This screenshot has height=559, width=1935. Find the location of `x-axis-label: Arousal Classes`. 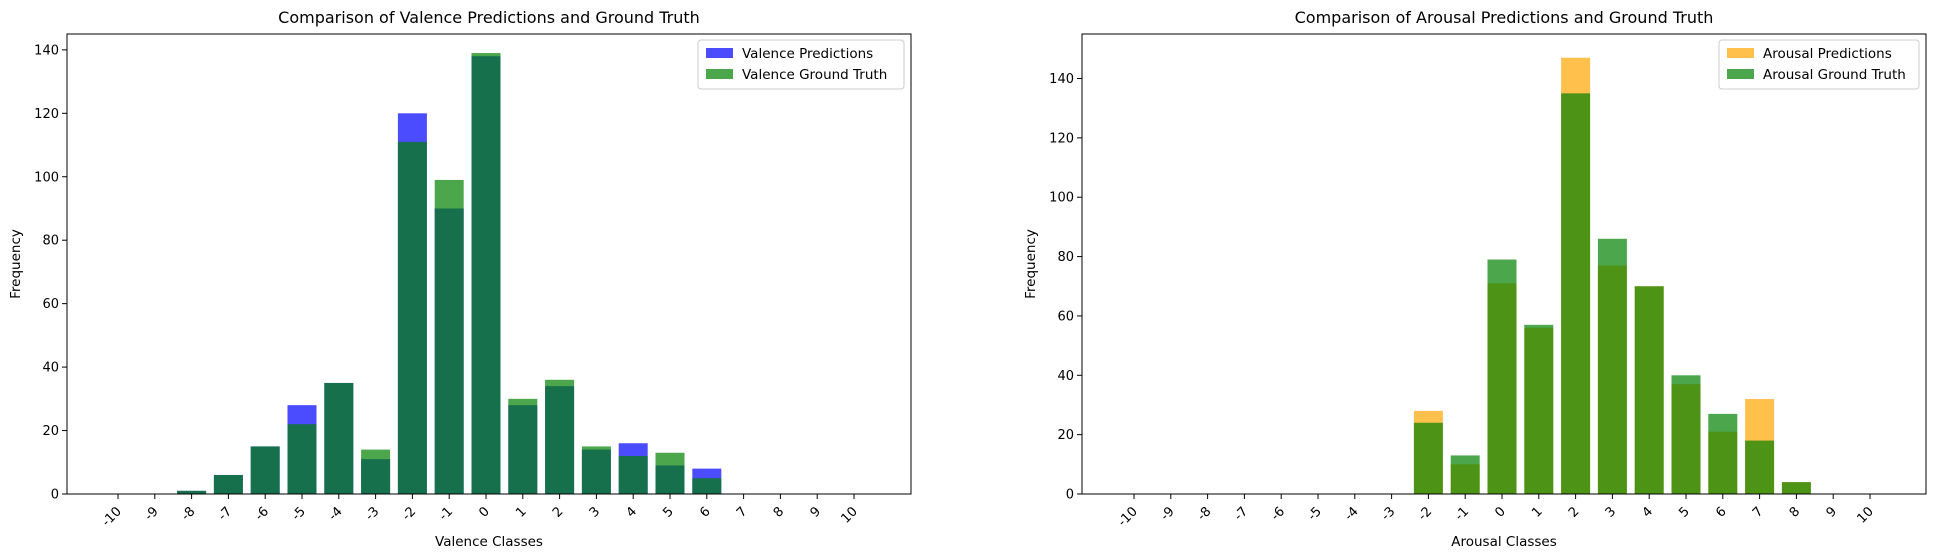

x-axis-label: Arousal Classes is located at coordinates (1504, 542).